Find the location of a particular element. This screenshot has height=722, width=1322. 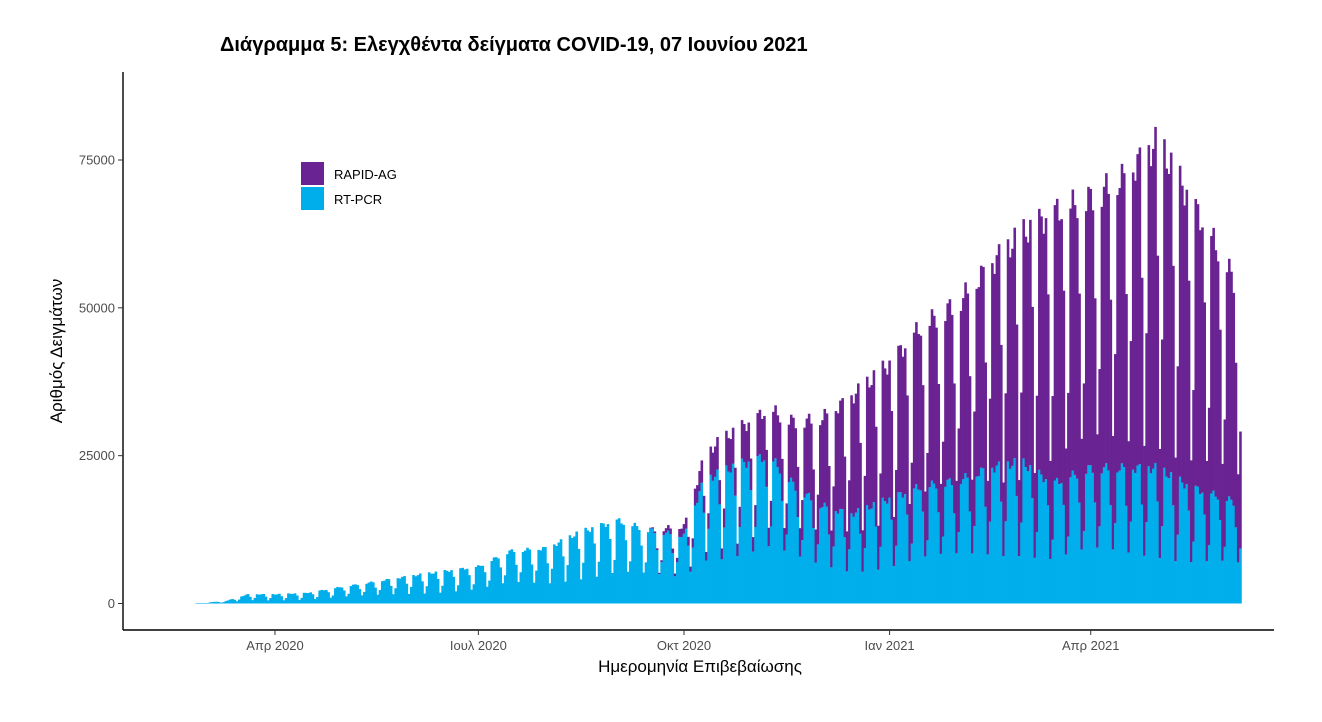

x-axis-title: Ημερομηνία Επιβεβαίωσης is located at coordinates (700, 666).